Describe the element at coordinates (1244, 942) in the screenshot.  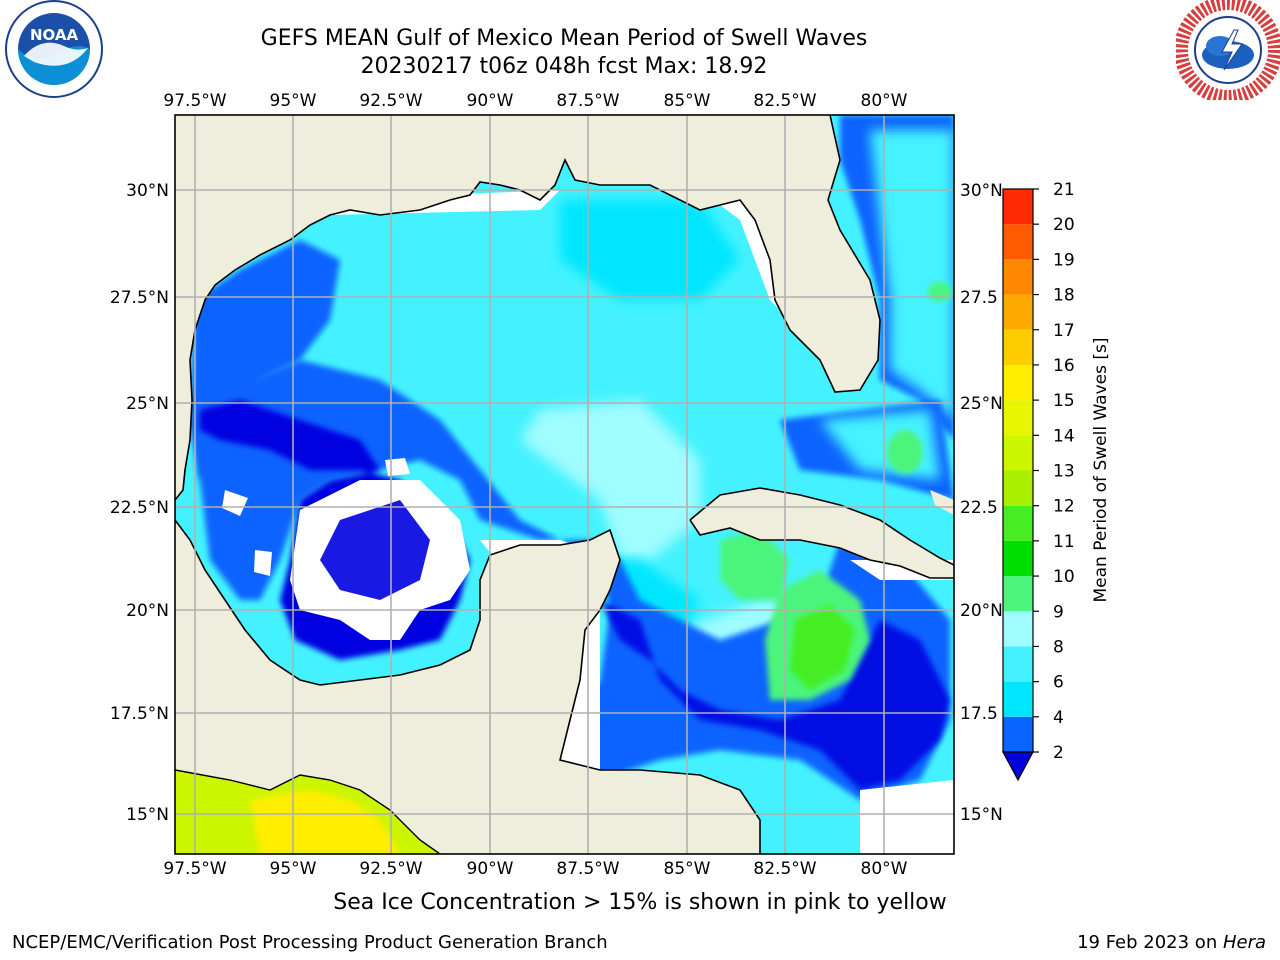
I see `footer-host: Hera` at that location.